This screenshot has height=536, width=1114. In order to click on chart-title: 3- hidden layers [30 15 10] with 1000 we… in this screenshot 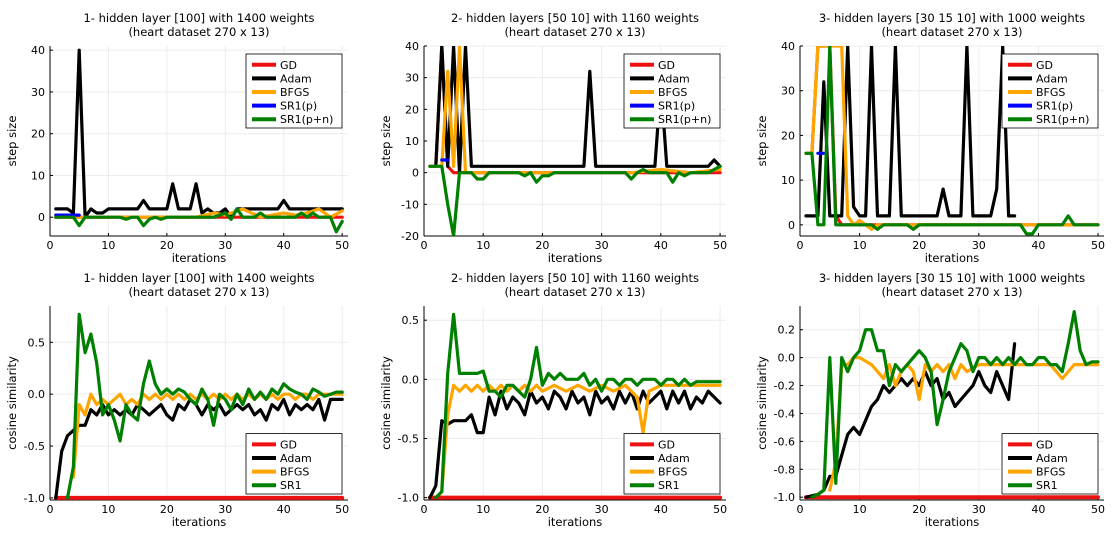, I will do `click(952, 18)`.